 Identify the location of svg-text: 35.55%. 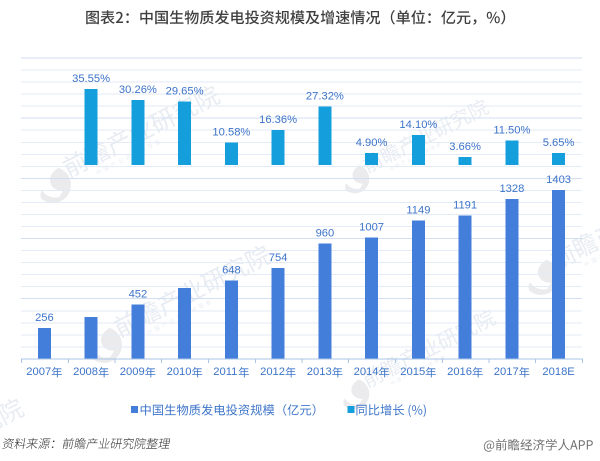
(91, 79).